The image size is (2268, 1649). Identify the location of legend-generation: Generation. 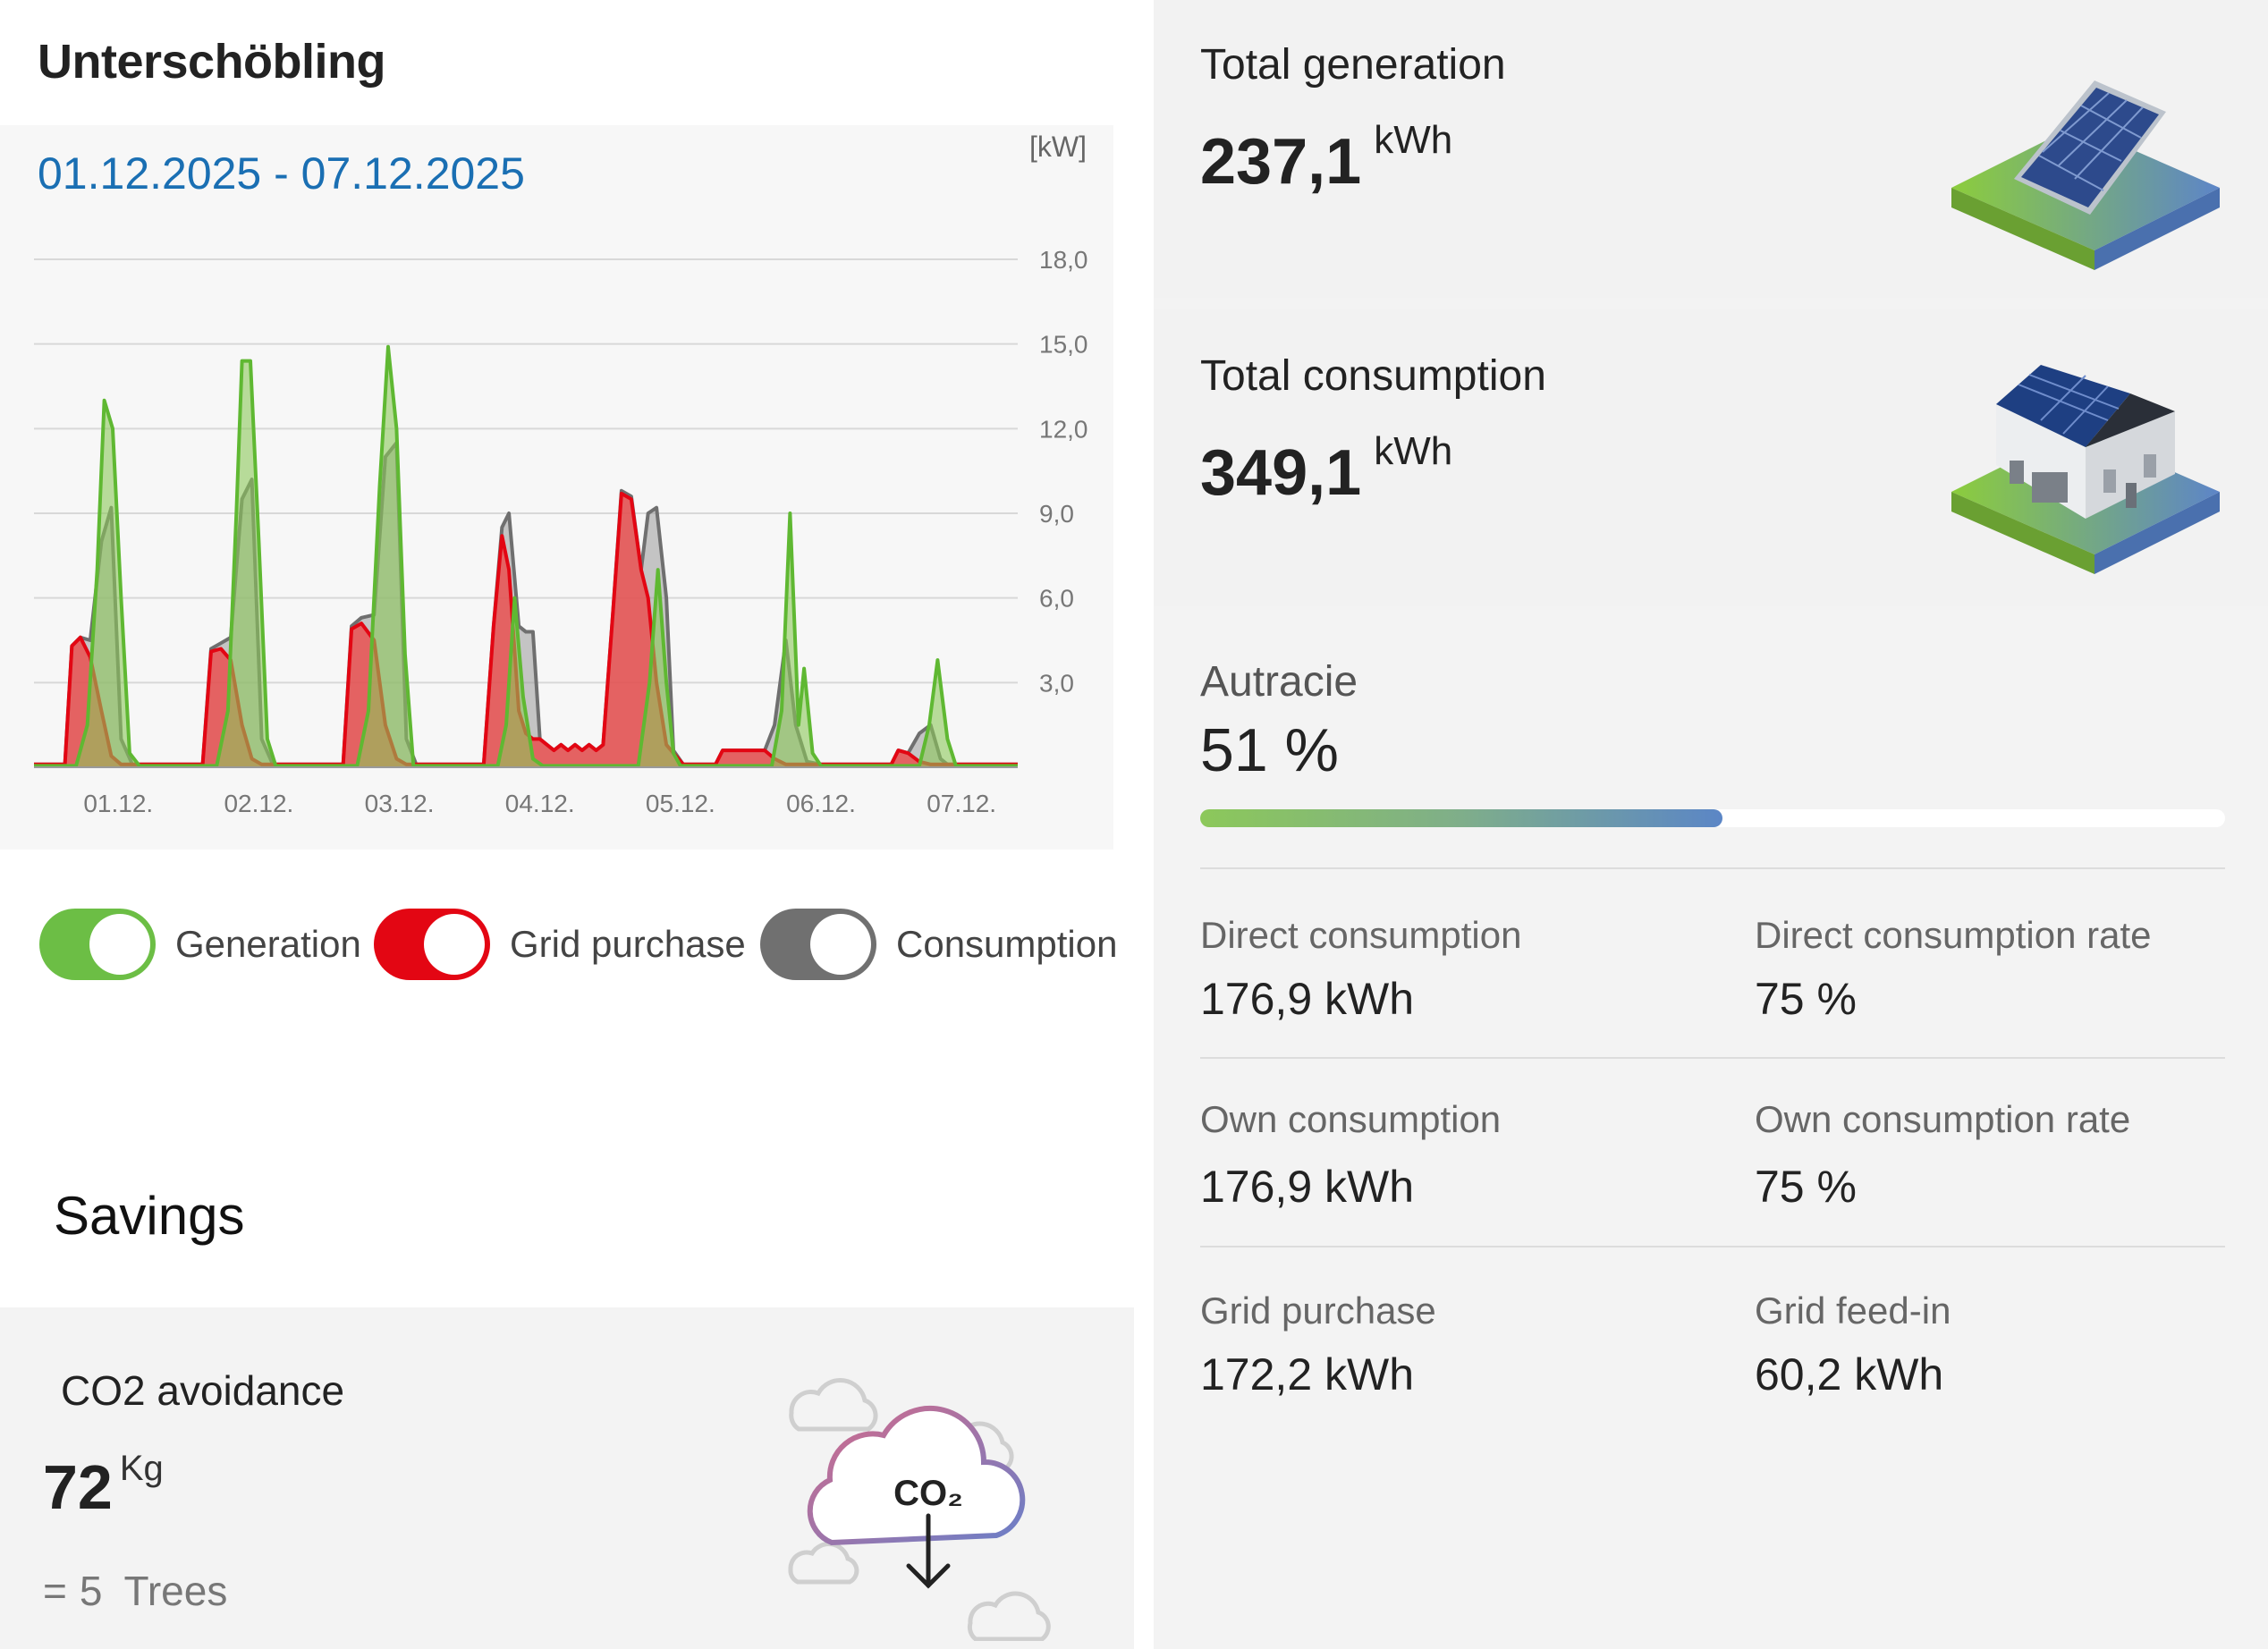
(200, 944).